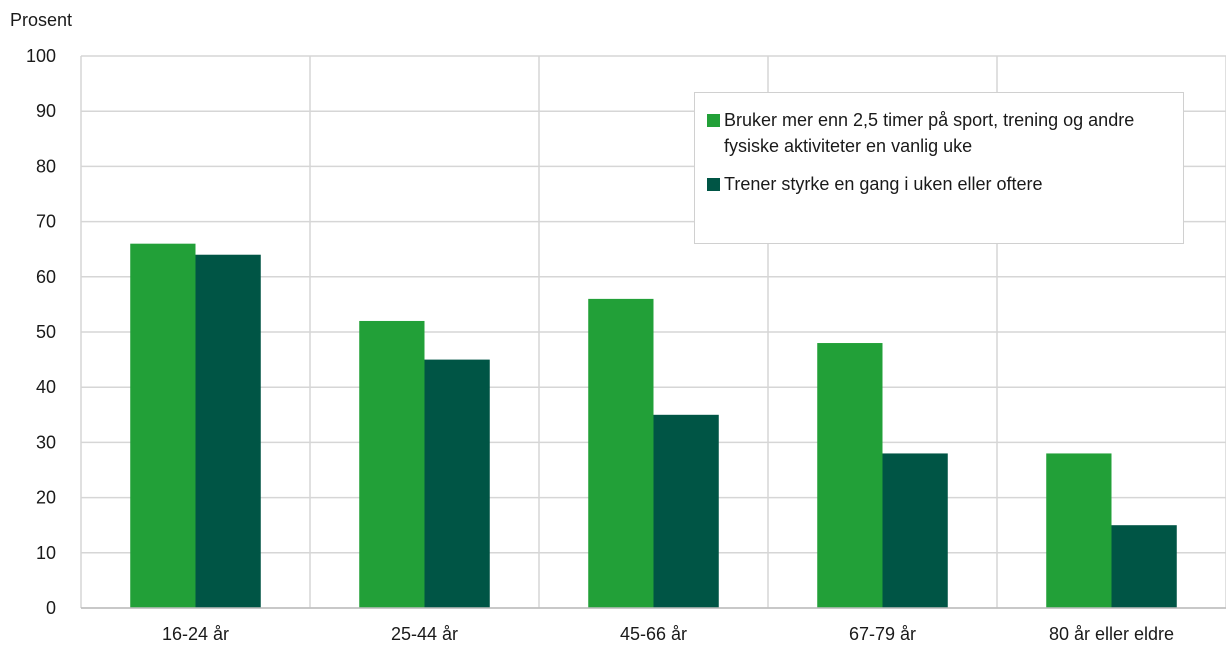  Describe the element at coordinates (46, 387) in the screenshot. I see `y-tick-label: 40` at that location.